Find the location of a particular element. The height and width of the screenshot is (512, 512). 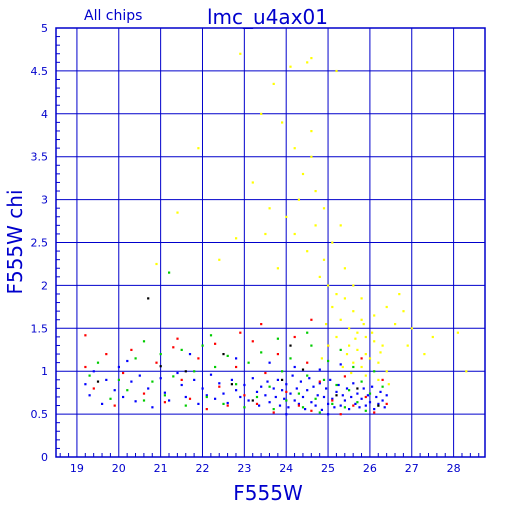

x-axis-label: F555W is located at coordinates (268, 493).